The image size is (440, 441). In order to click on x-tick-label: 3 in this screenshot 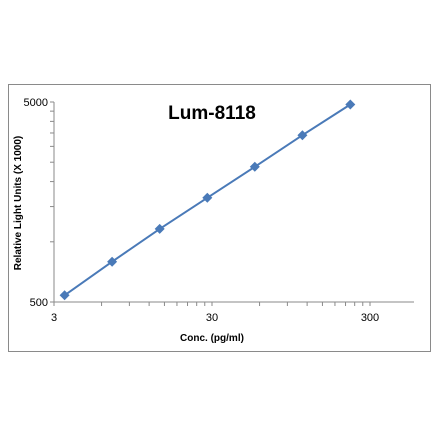, I will do `click(54, 318)`.